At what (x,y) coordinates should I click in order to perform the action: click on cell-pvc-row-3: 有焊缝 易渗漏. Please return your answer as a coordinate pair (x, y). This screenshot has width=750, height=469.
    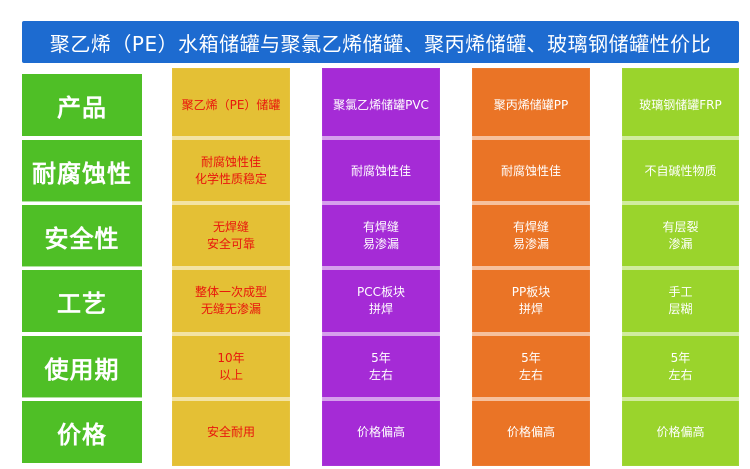
    Looking at the image, I should click on (381, 236).